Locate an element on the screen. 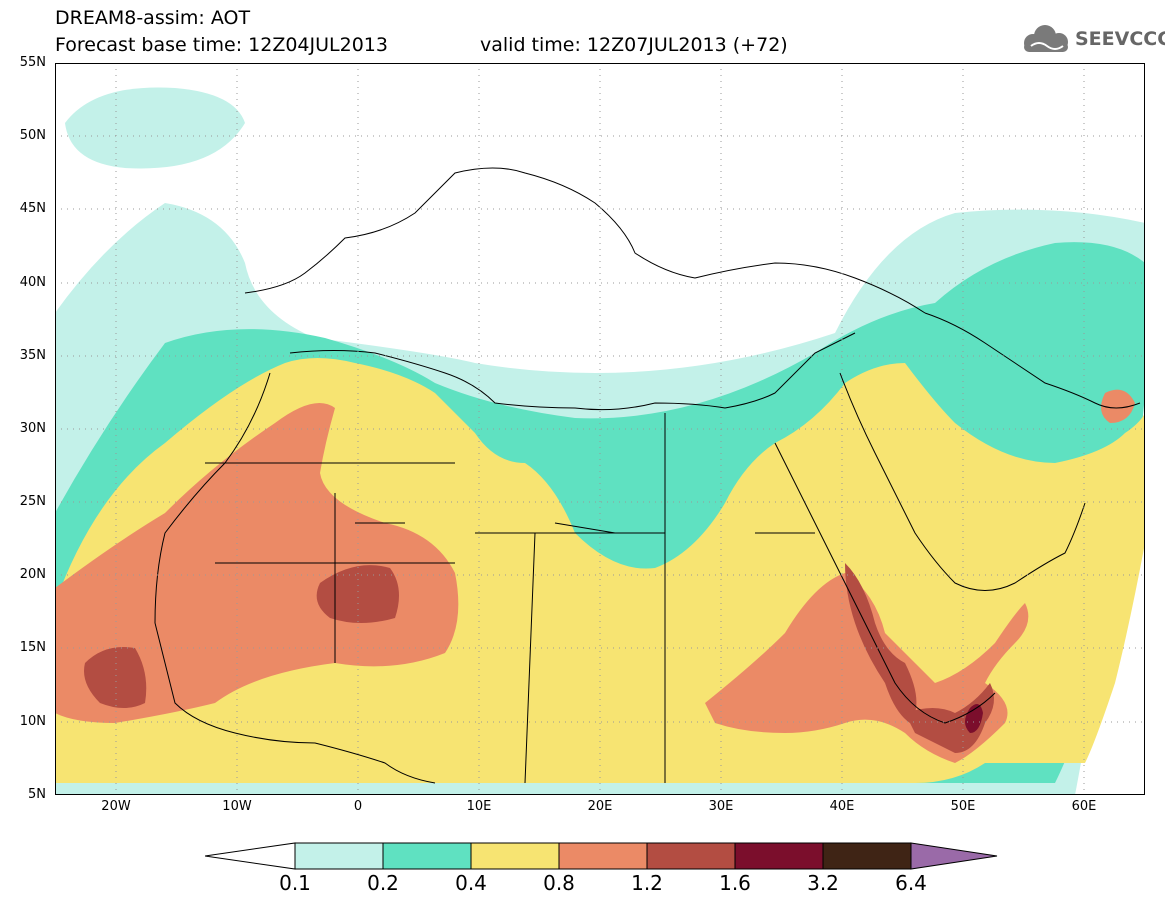 The height and width of the screenshot is (905, 1165). lon-label: 60E is located at coordinates (1084, 806).